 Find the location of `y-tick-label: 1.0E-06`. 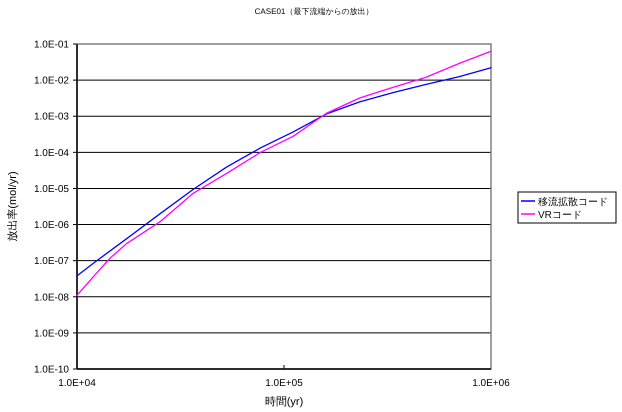

y-tick-label: 1.0E-06 is located at coordinates (52, 226).